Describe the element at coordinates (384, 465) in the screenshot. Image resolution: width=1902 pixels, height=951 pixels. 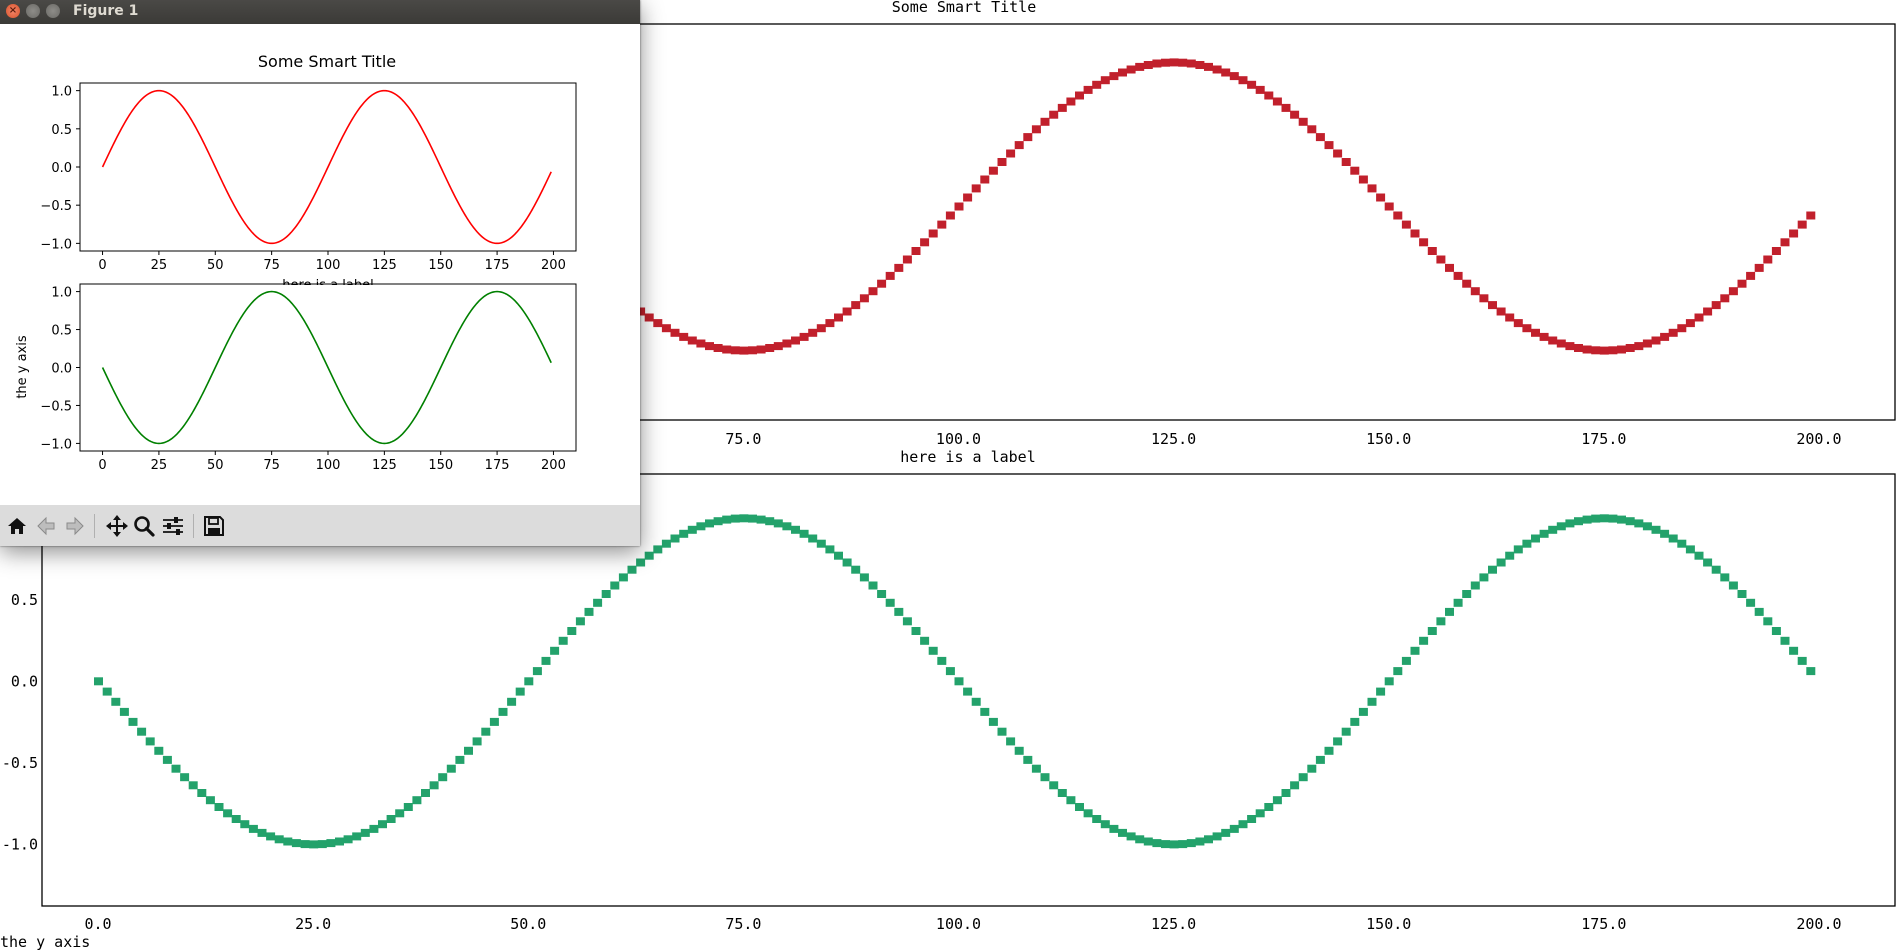
I see `mpl-bottom-xtick-label: 125` at that location.